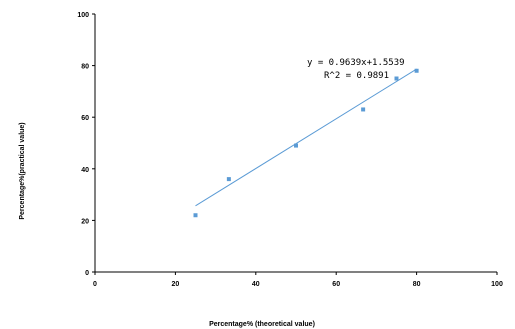 The height and width of the screenshot is (329, 515). What do you see at coordinates (336, 284) in the screenshot?
I see `x-tick-label: 60` at bounding box center [336, 284].